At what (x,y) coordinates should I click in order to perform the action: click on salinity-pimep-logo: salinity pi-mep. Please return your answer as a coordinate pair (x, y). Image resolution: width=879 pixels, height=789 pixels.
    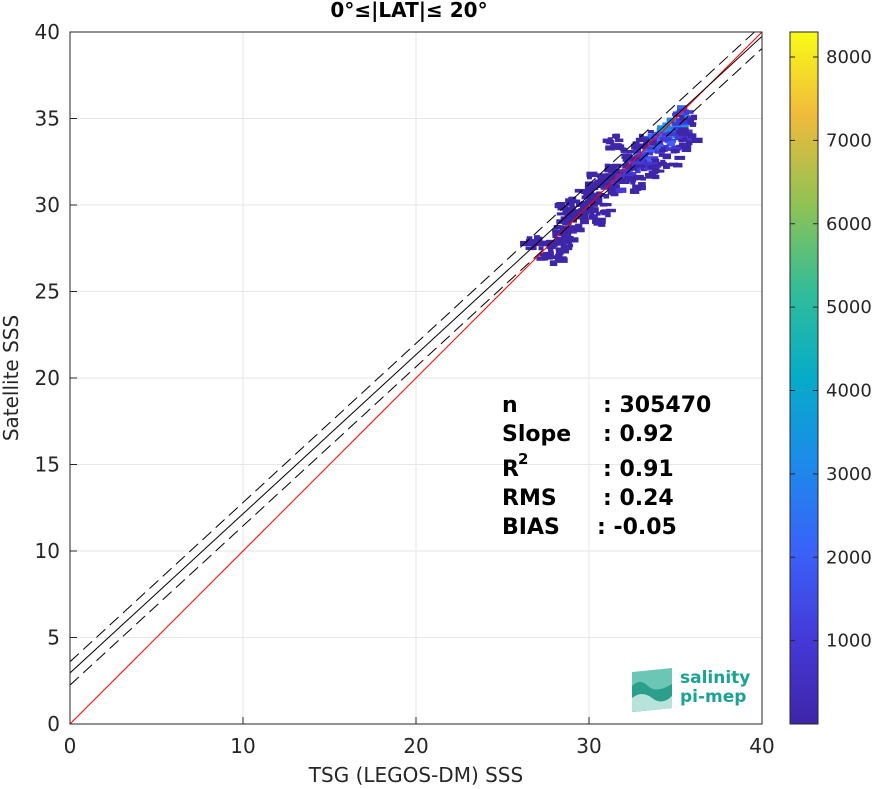
    Looking at the image, I should click on (691, 690).